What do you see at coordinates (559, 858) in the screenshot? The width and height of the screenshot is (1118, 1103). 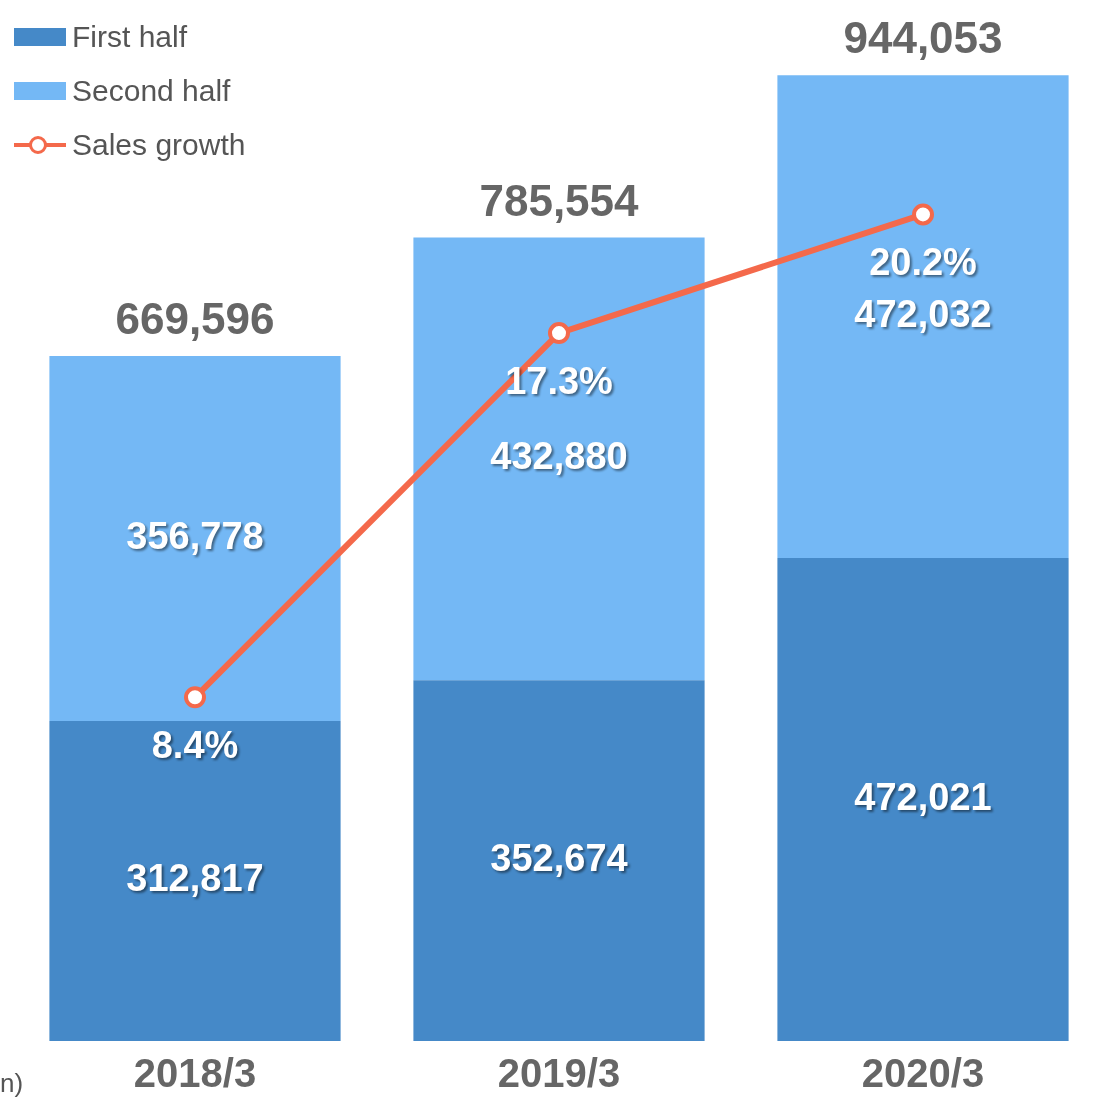 I see `data-label: 352,674` at bounding box center [559, 858].